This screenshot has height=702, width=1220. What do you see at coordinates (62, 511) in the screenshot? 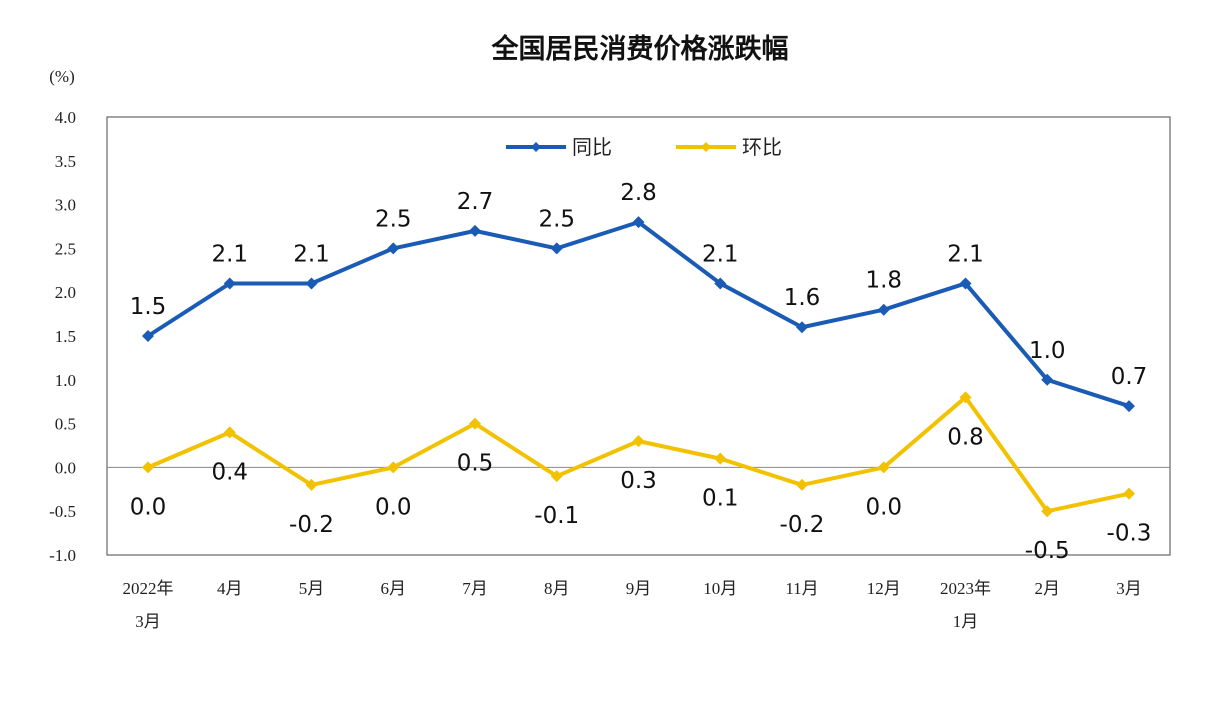
I see `y-tick-label: -0.5` at bounding box center [62, 511].